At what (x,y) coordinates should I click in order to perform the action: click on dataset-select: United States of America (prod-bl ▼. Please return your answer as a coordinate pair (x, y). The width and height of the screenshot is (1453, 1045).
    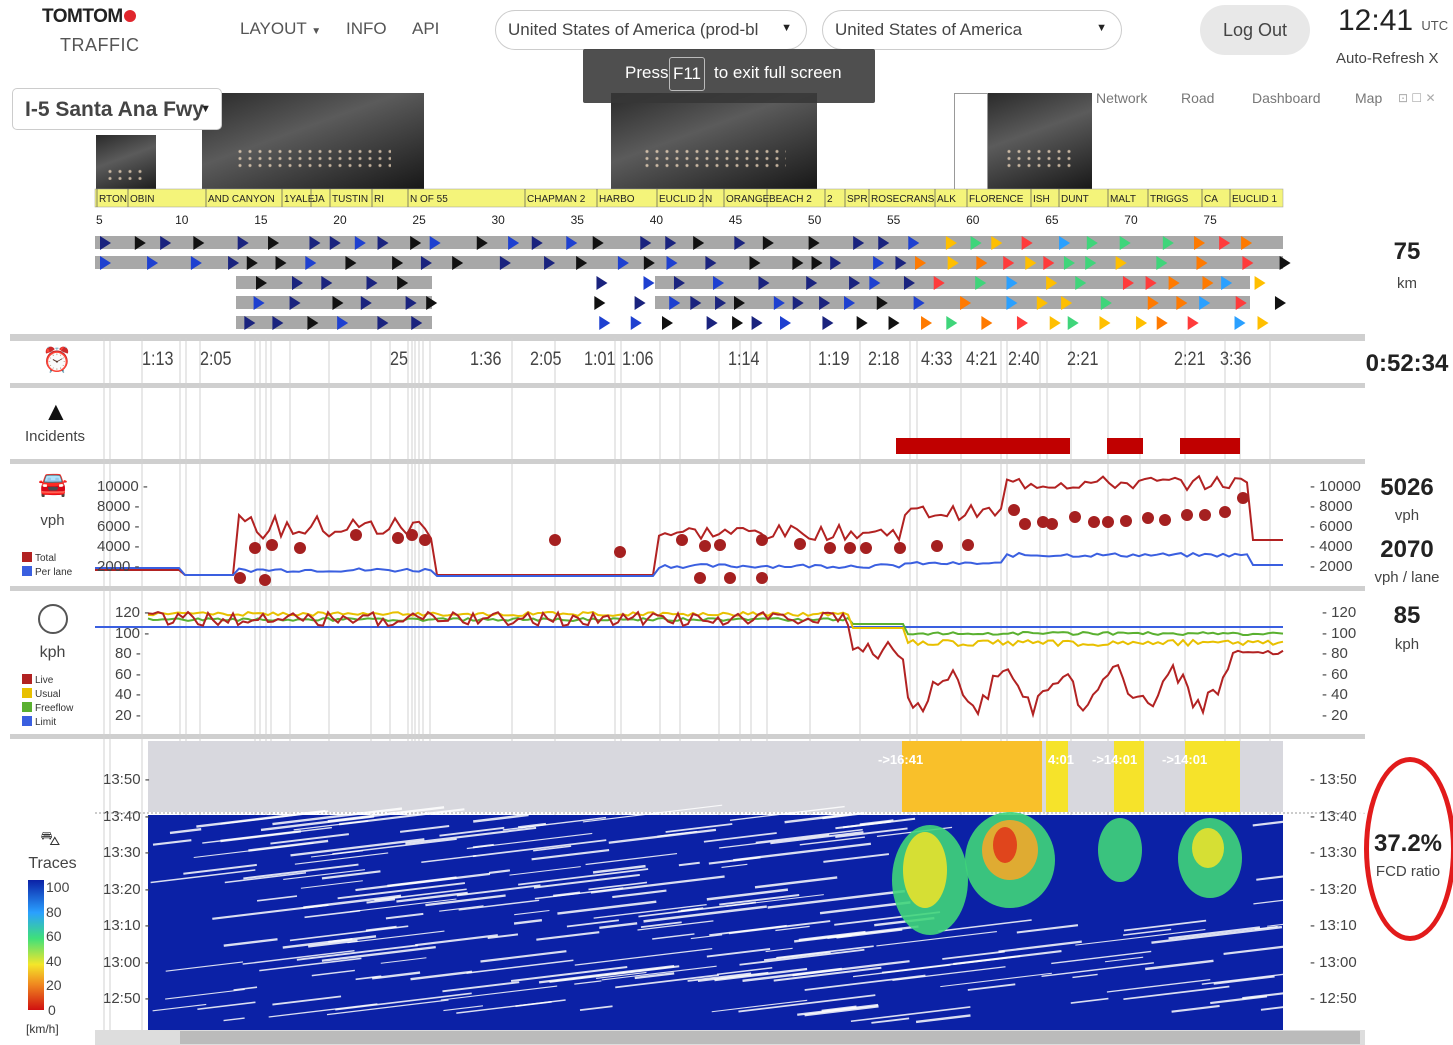
    Looking at the image, I should click on (651, 30).